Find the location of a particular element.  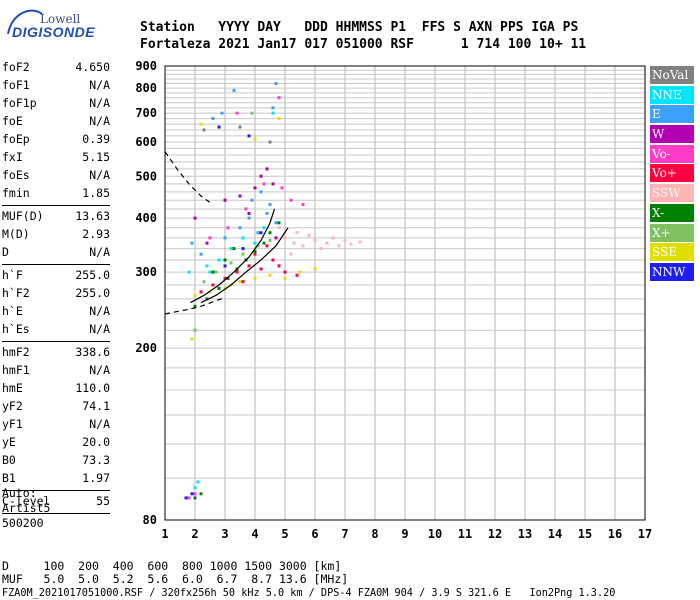

divider is located at coordinates (56, 491).